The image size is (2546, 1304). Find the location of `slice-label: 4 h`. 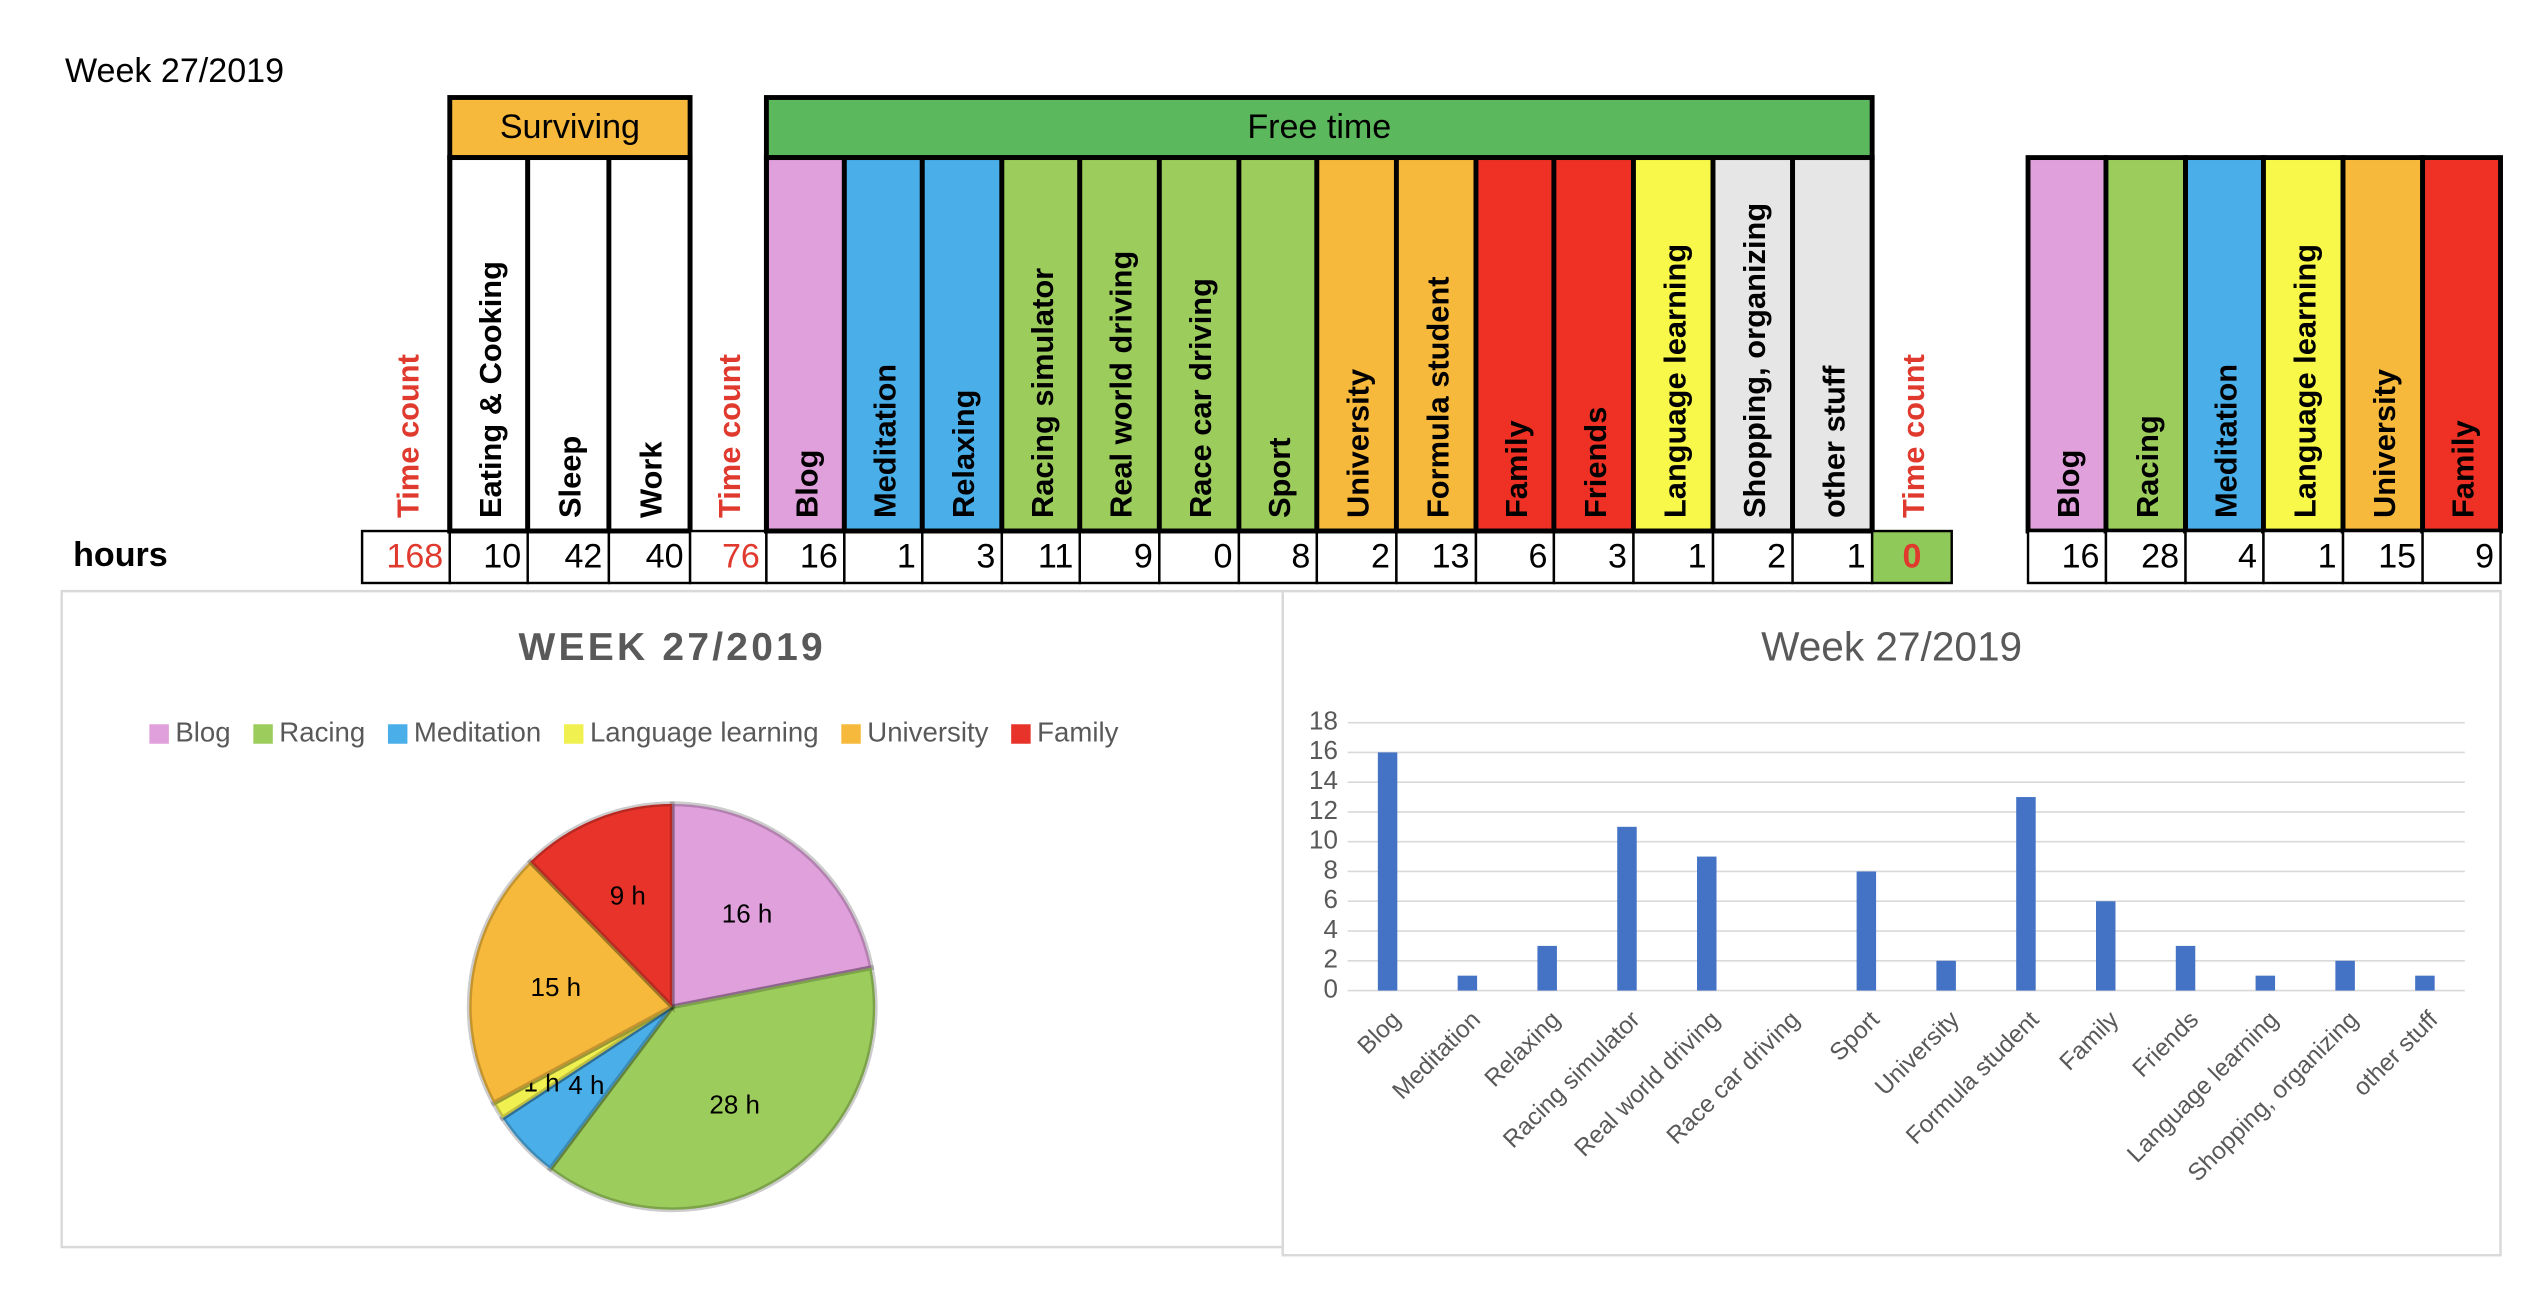

slice-label: 4 h is located at coordinates (586, 1085).